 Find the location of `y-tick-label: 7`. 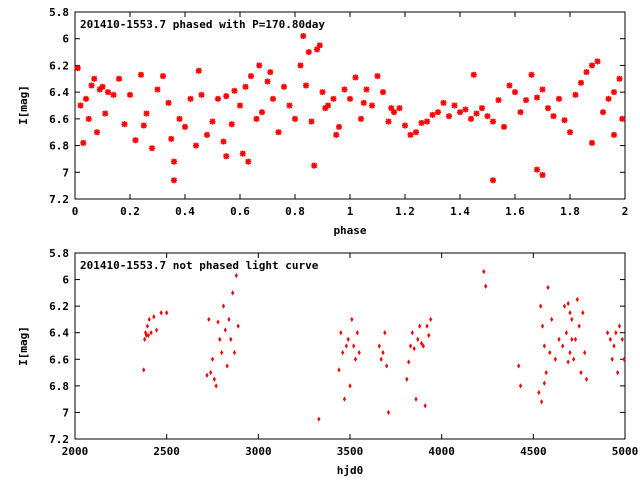

y-tick-label: 7 is located at coordinates (65, 172).